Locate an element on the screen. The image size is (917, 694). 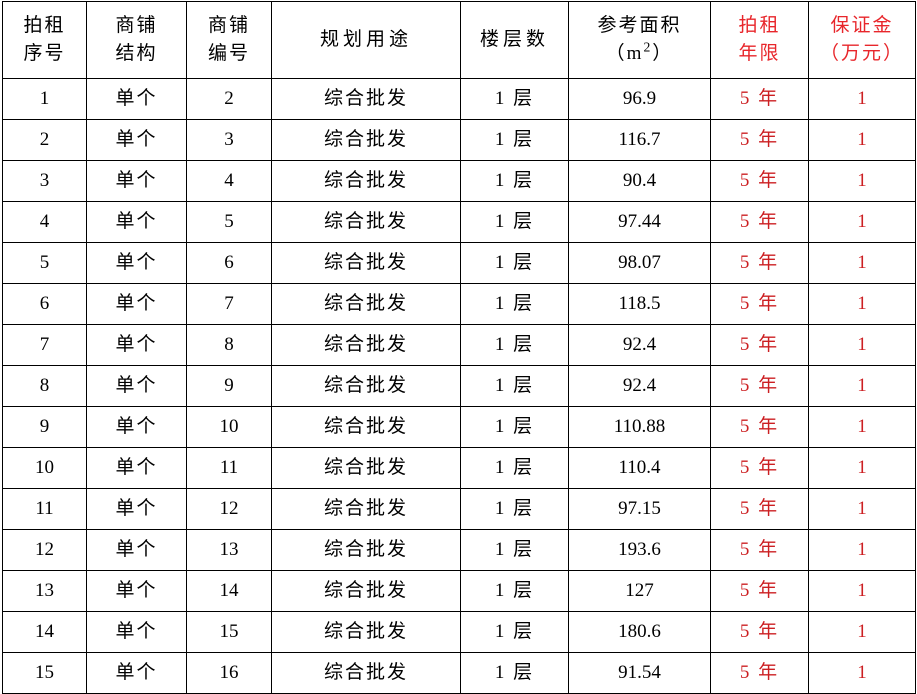
cell-lease-index: 7 is located at coordinates (44, 345).